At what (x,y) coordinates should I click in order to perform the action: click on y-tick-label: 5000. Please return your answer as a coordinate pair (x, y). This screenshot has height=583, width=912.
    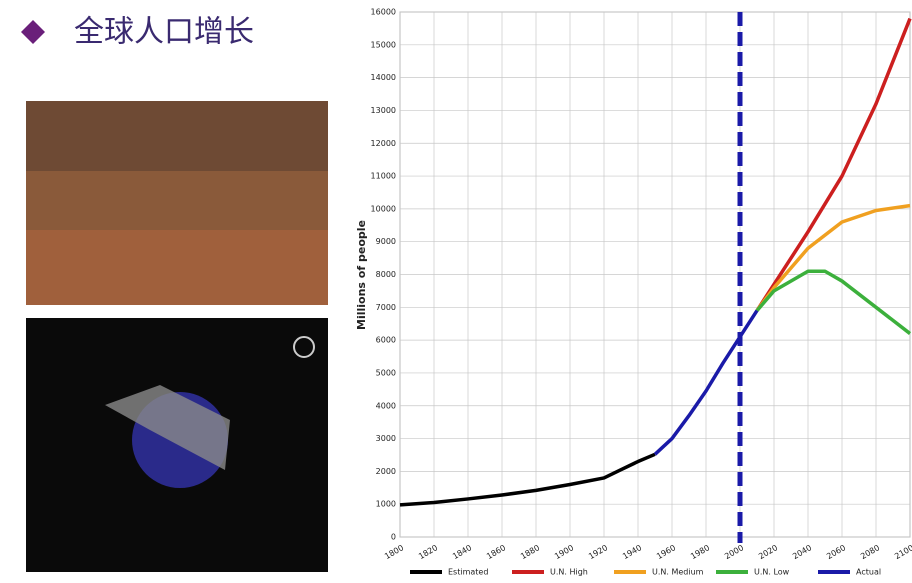
    Looking at the image, I should click on (386, 372).